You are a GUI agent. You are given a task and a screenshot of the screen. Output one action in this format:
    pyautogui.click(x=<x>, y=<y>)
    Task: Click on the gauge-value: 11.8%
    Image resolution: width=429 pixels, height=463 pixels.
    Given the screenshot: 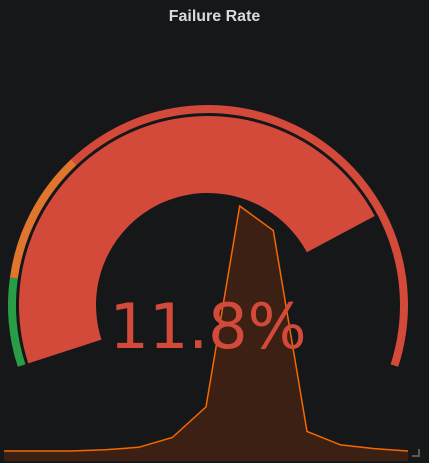 What is the action you would take?
    pyautogui.click(x=208, y=326)
    